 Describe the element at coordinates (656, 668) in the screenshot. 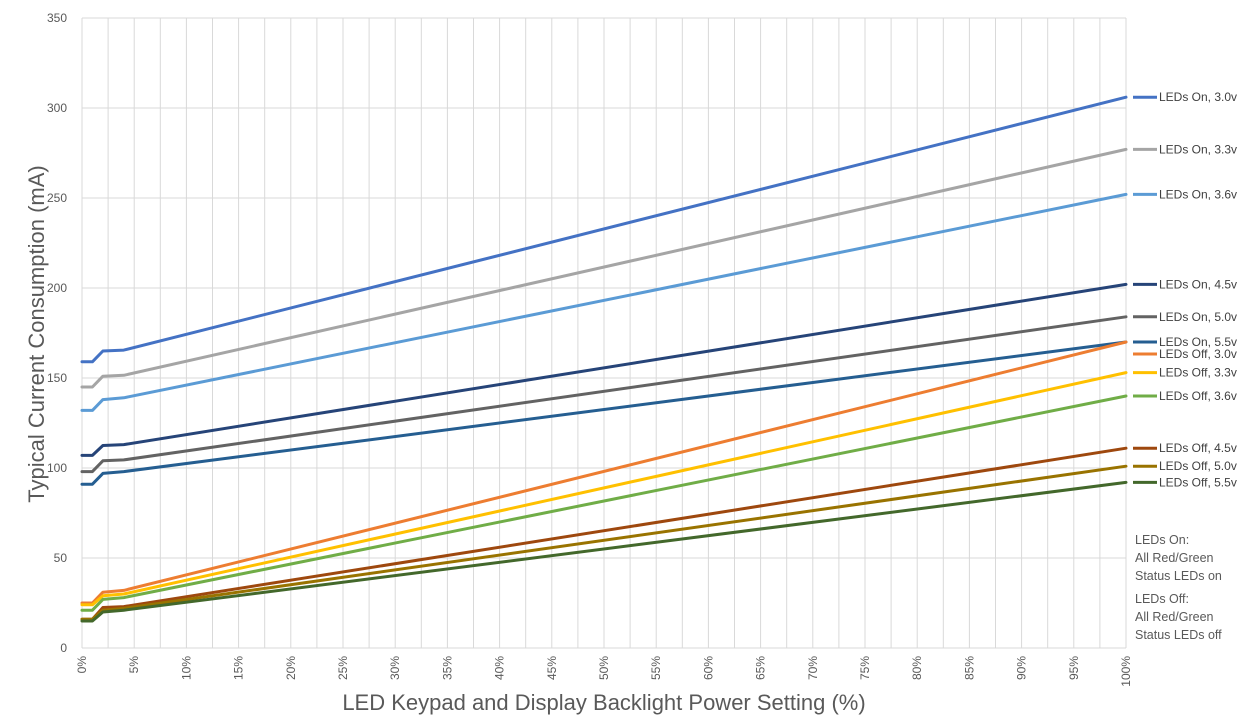

I see `x-tick-label: 55%` at that location.